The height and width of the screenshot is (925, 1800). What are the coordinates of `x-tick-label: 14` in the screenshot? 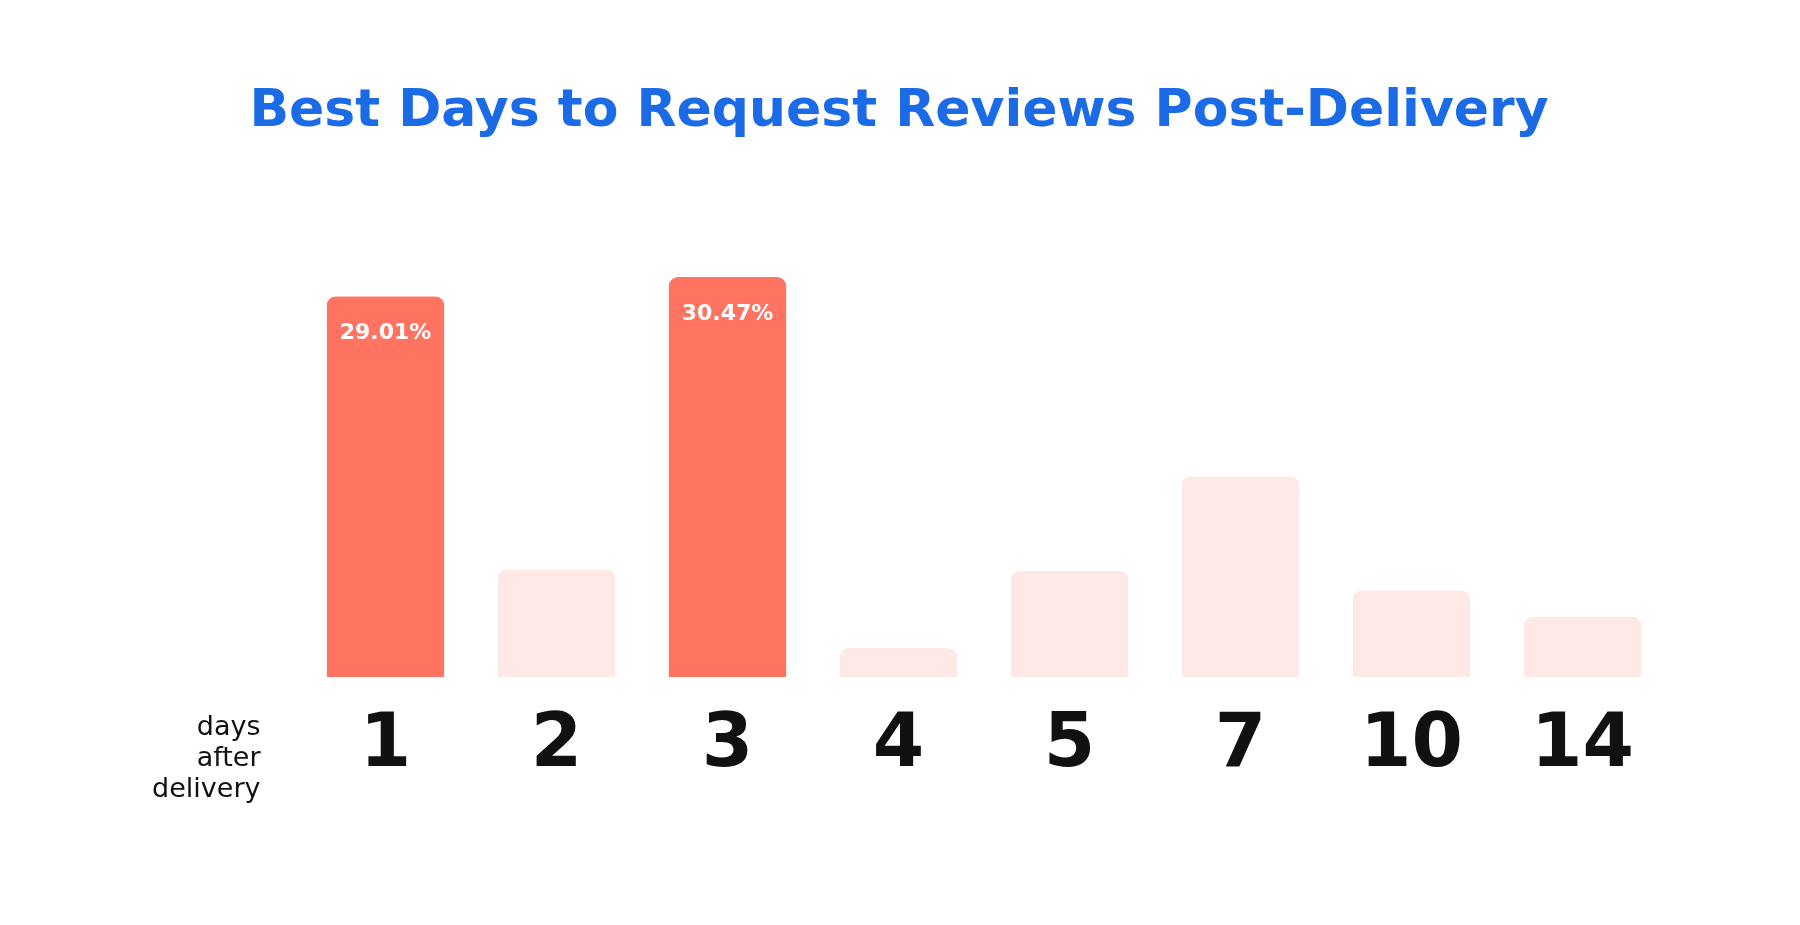 It's located at (1582, 739).